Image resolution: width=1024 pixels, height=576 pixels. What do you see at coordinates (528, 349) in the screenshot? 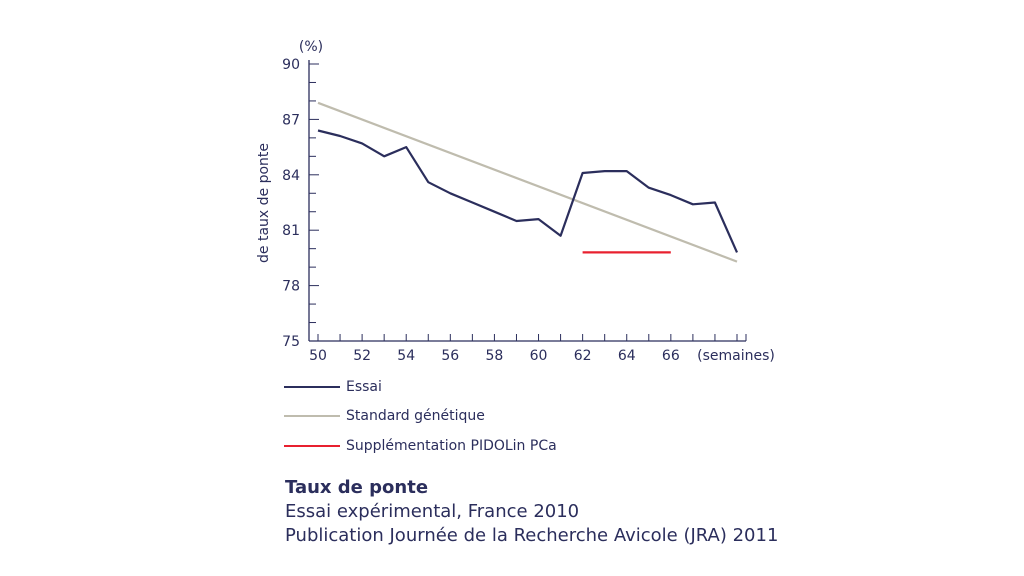
I see `x-axis: 50 52 54 56 58 60 62 64 66` at bounding box center [528, 349].